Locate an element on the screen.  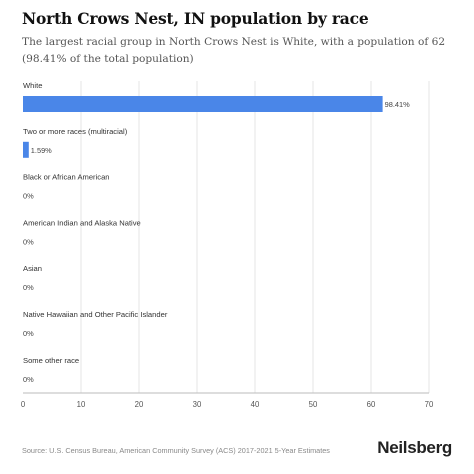
category-label: Asian is located at coordinates (32, 268).